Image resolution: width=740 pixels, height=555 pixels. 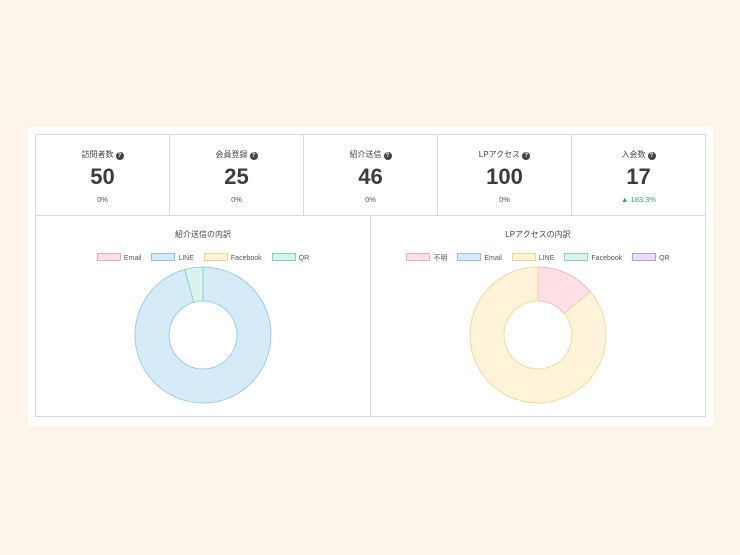 I want to click on stat-label-row: 紹介送信?, so click(x=370, y=154).